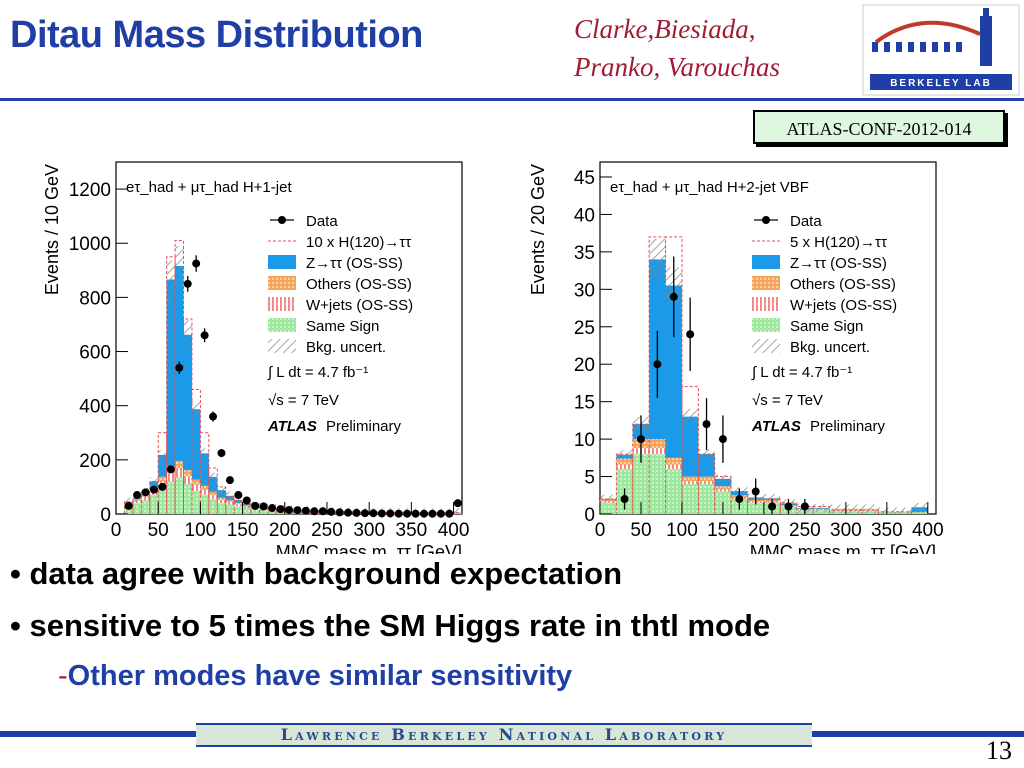  Describe the element at coordinates (95, 298) in the screenshot. I see `y-tick-label: 800` at that location.